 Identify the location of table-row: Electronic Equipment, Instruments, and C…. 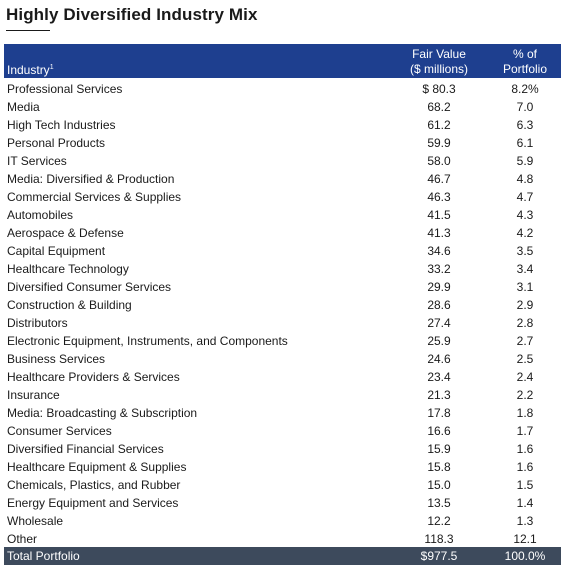
(282, 341).